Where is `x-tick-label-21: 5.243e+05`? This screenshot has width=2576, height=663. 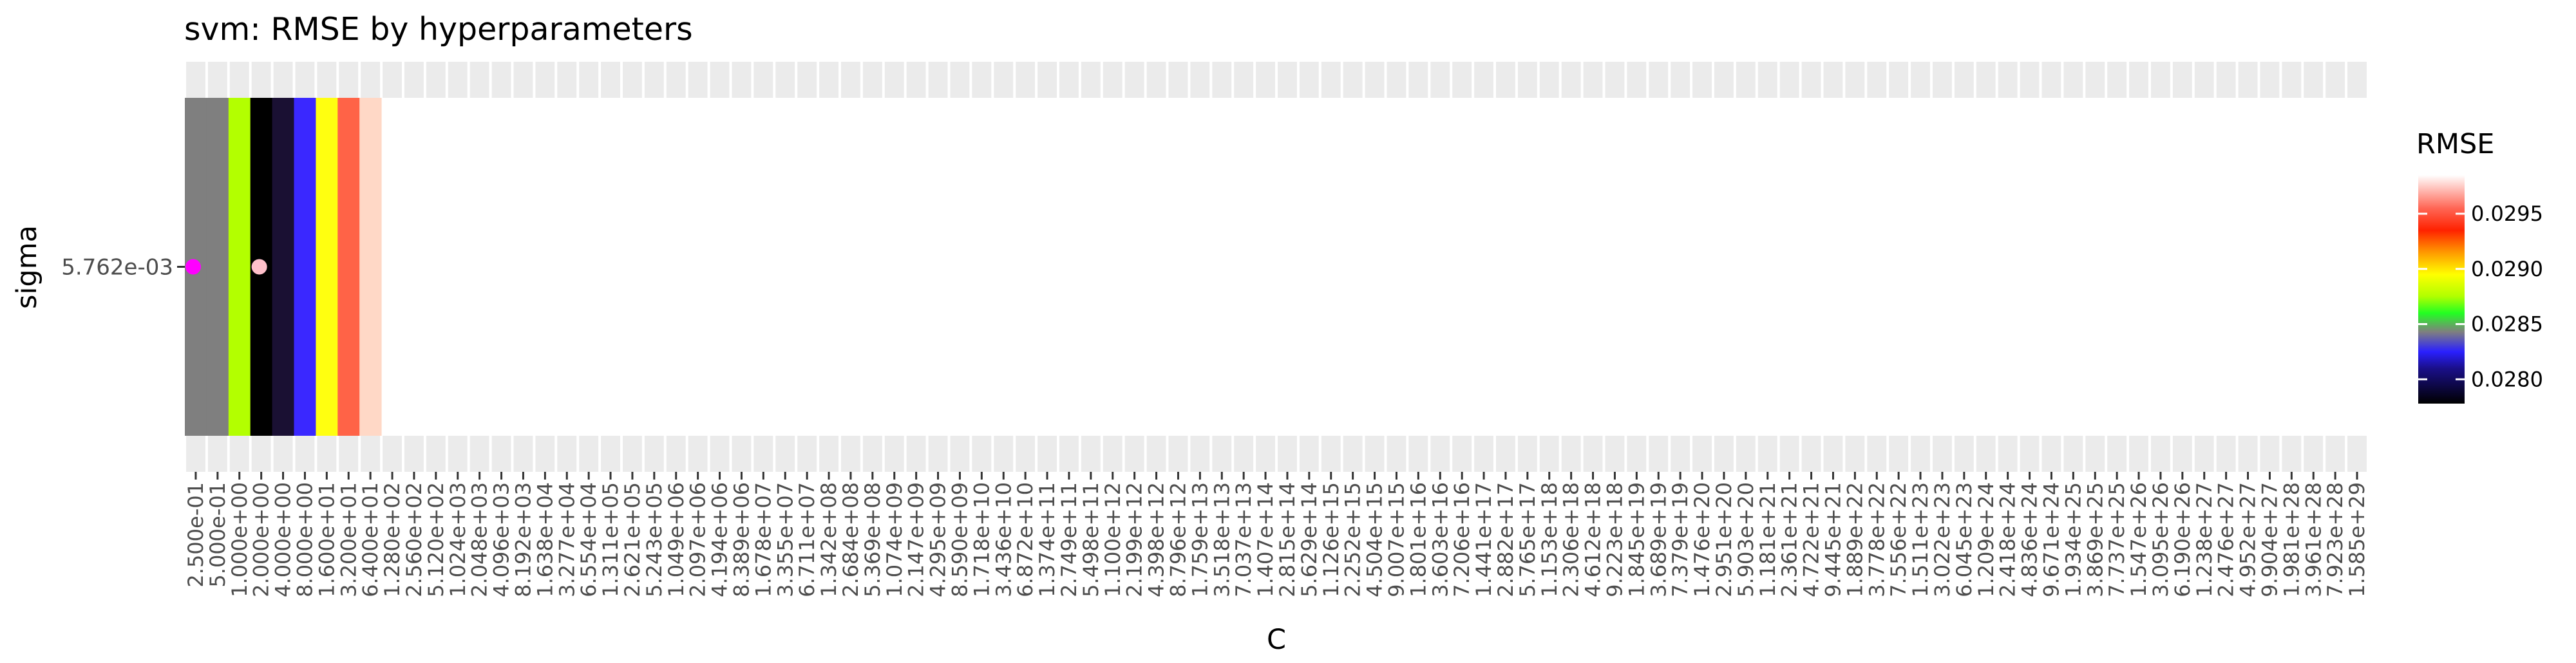 x-tick-label-21: 5.243e+05 is located at coordinates (654, 539).